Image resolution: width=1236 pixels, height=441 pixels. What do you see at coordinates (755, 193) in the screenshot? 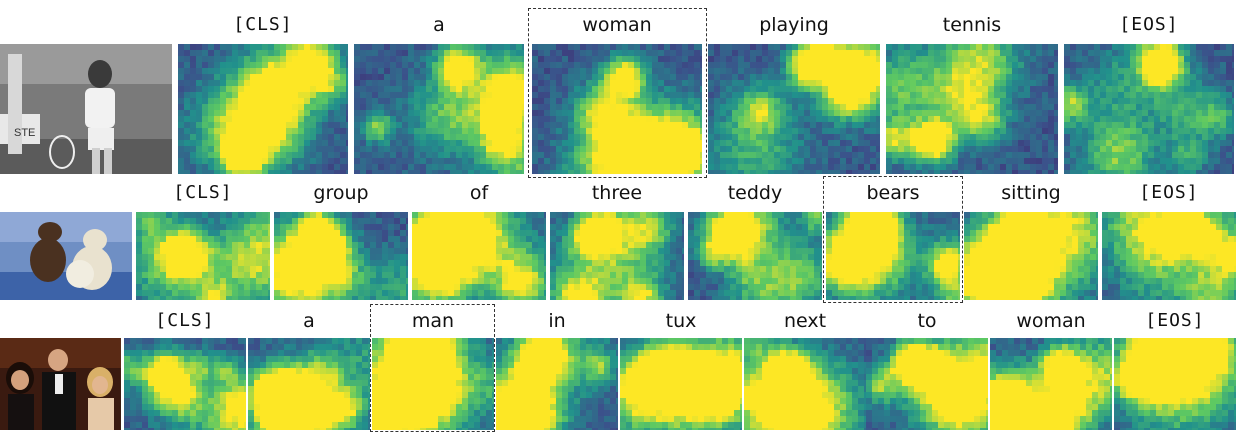
I see `token-label: teddy` at bounding box center [755, 193].